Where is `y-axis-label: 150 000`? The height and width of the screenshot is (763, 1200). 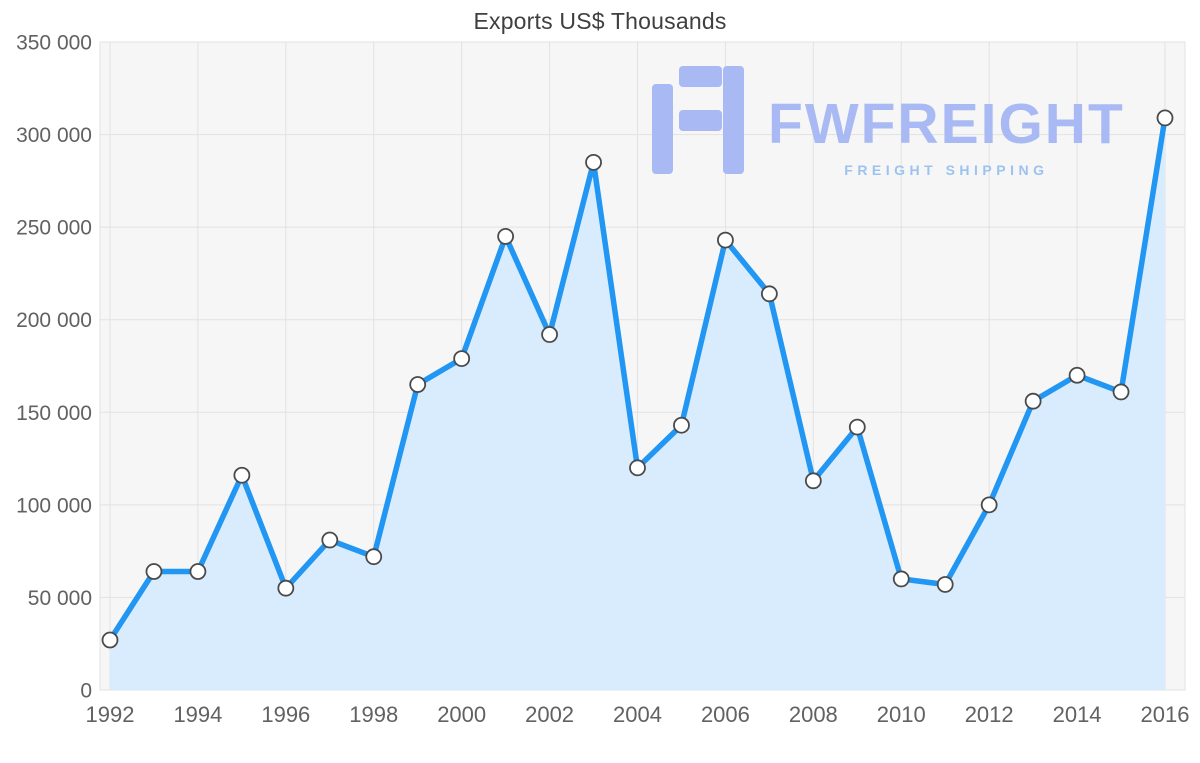
y-axis-label: 150 000 is located at coordinates (54, 413).